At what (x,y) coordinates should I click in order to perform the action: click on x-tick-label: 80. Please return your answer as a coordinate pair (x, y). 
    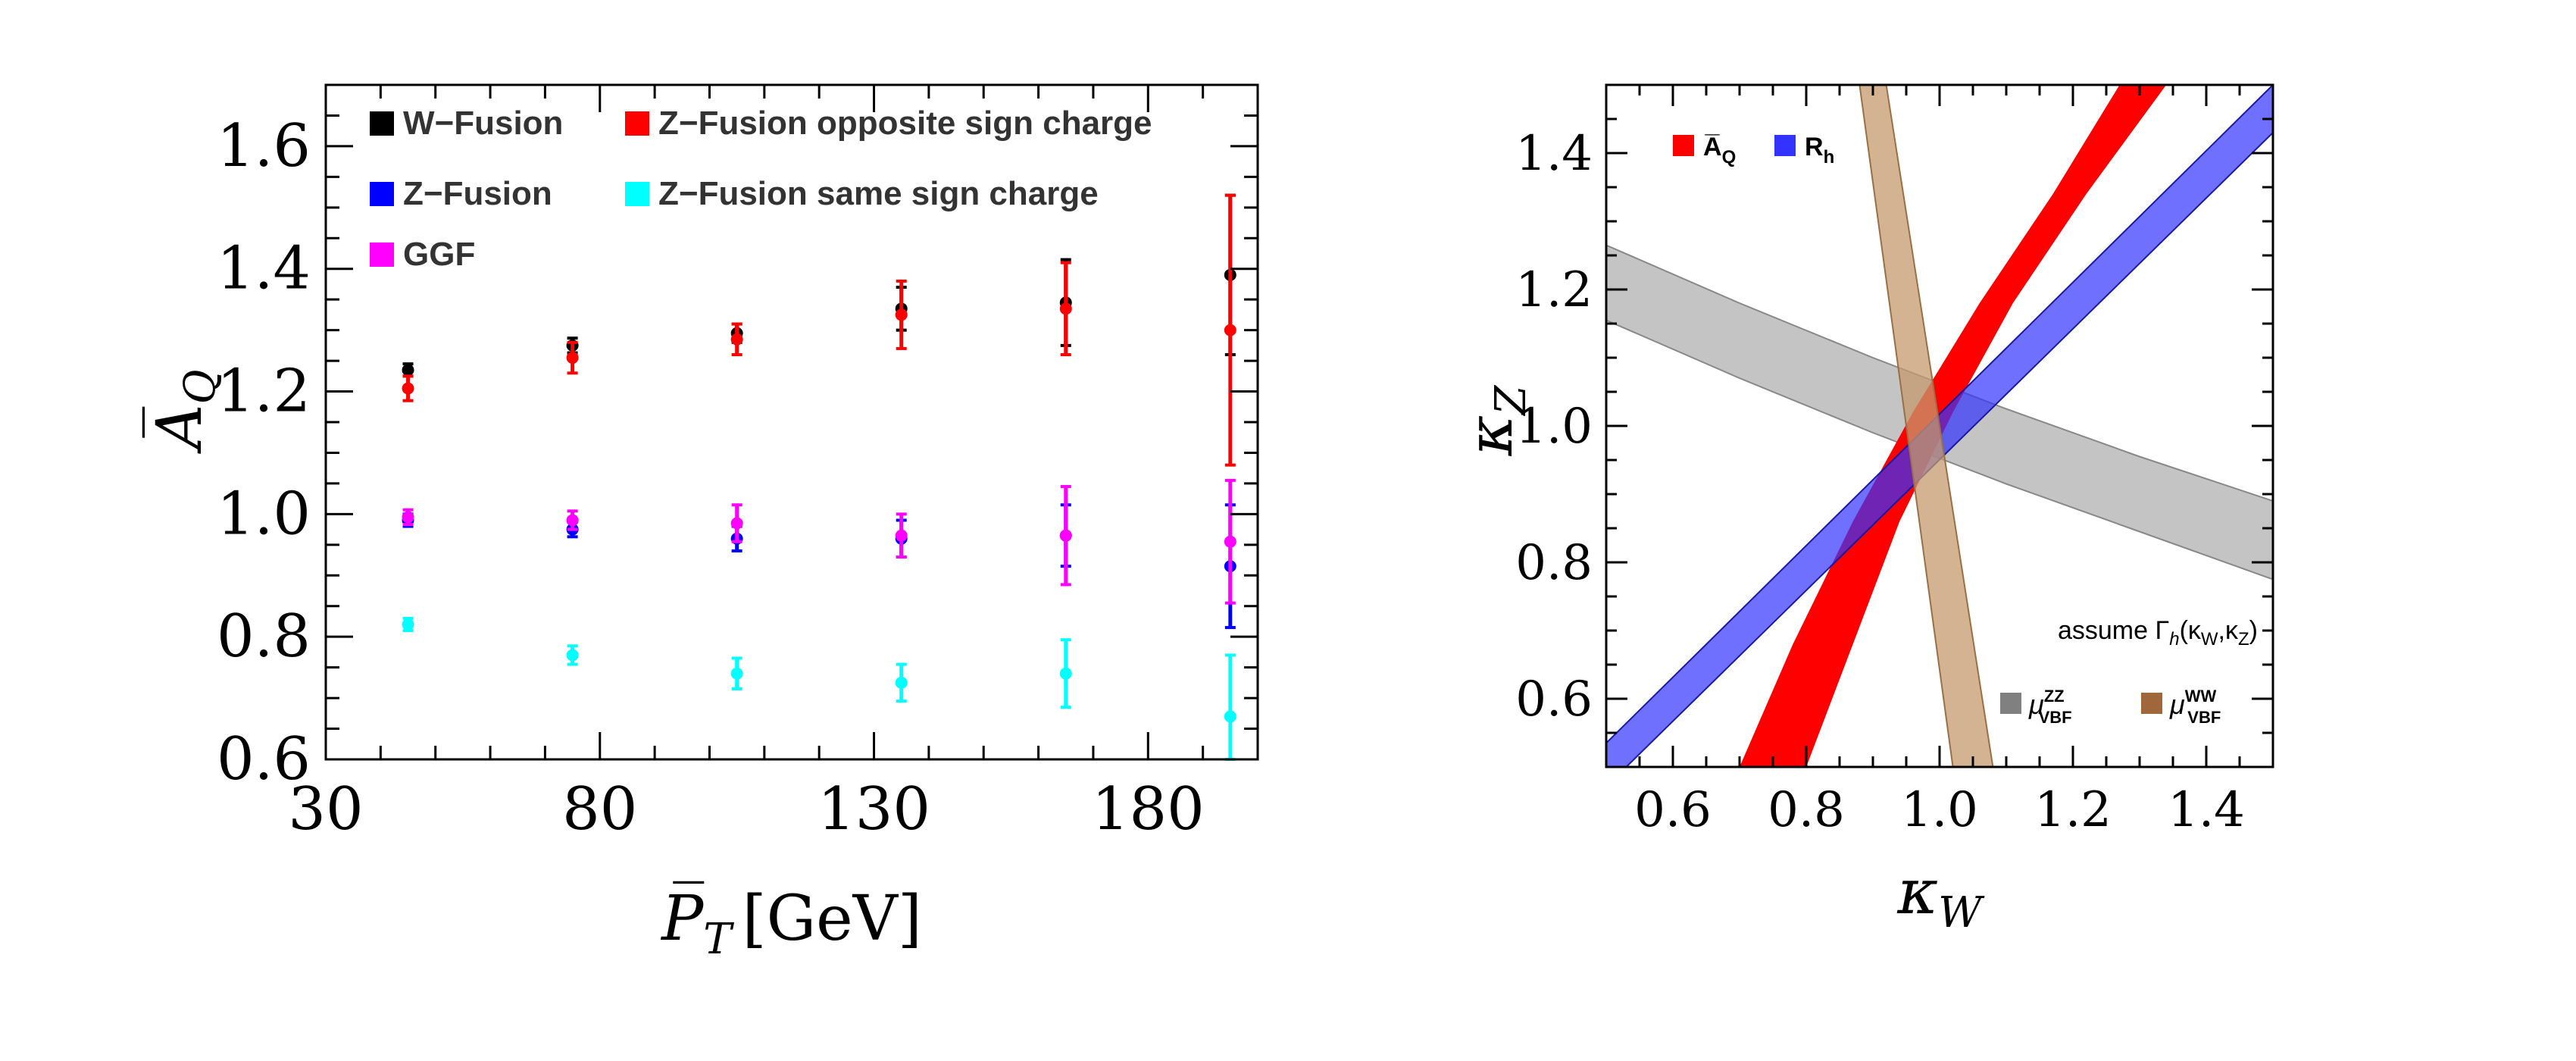
    Looking at the image, I should click on (599, 809).